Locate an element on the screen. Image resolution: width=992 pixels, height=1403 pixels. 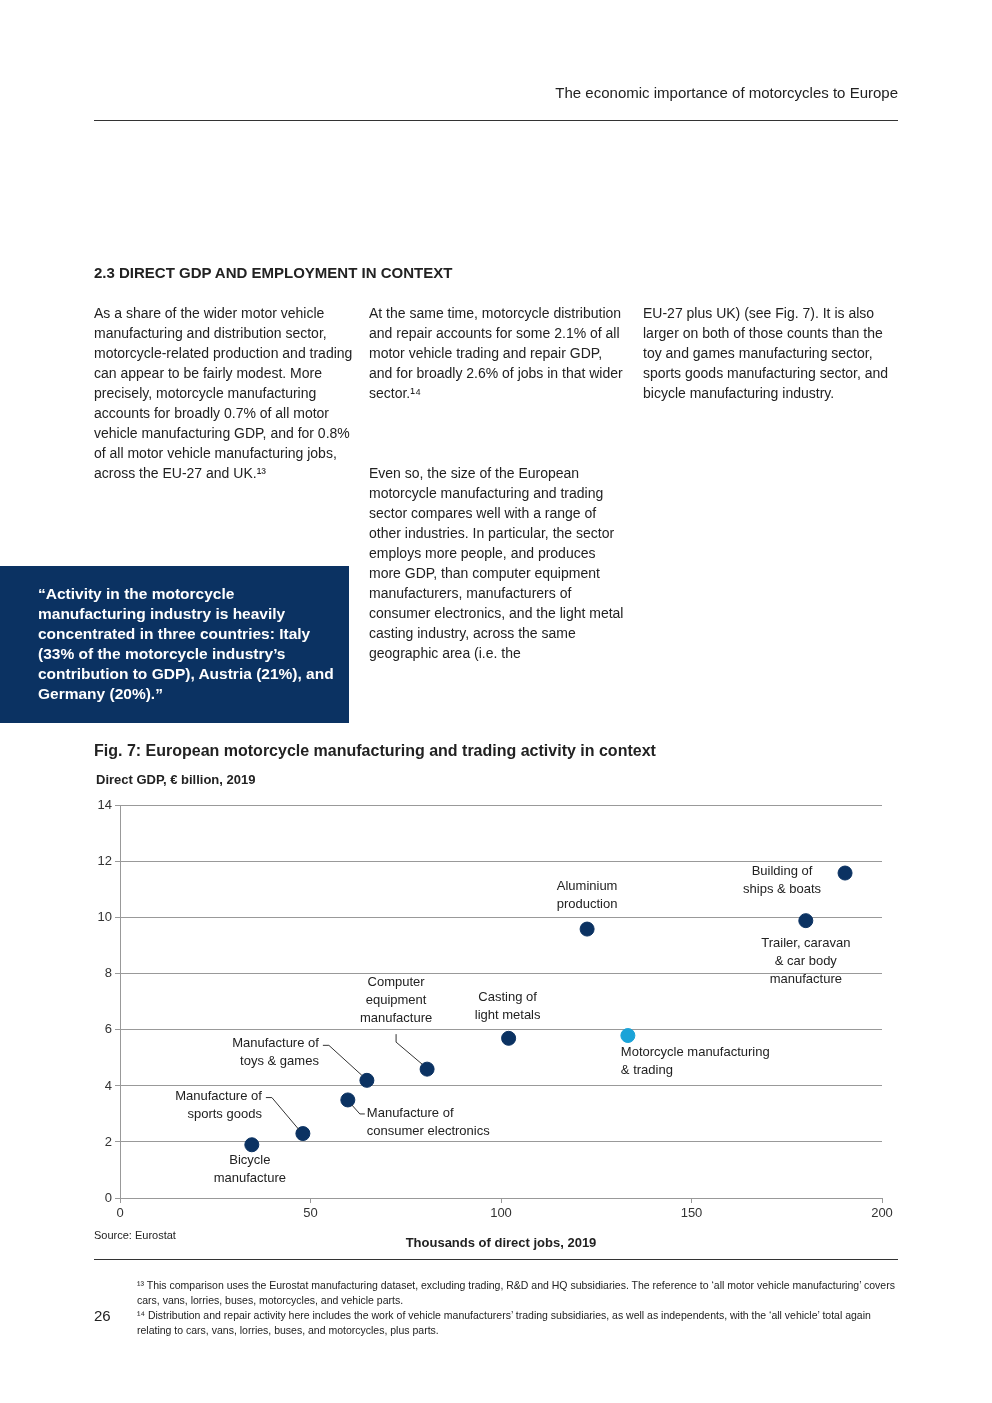
text: 2.3 DIRECT GDP AND EMPLOYMENT IN CONTEXT is located at coordinates (274, 273).